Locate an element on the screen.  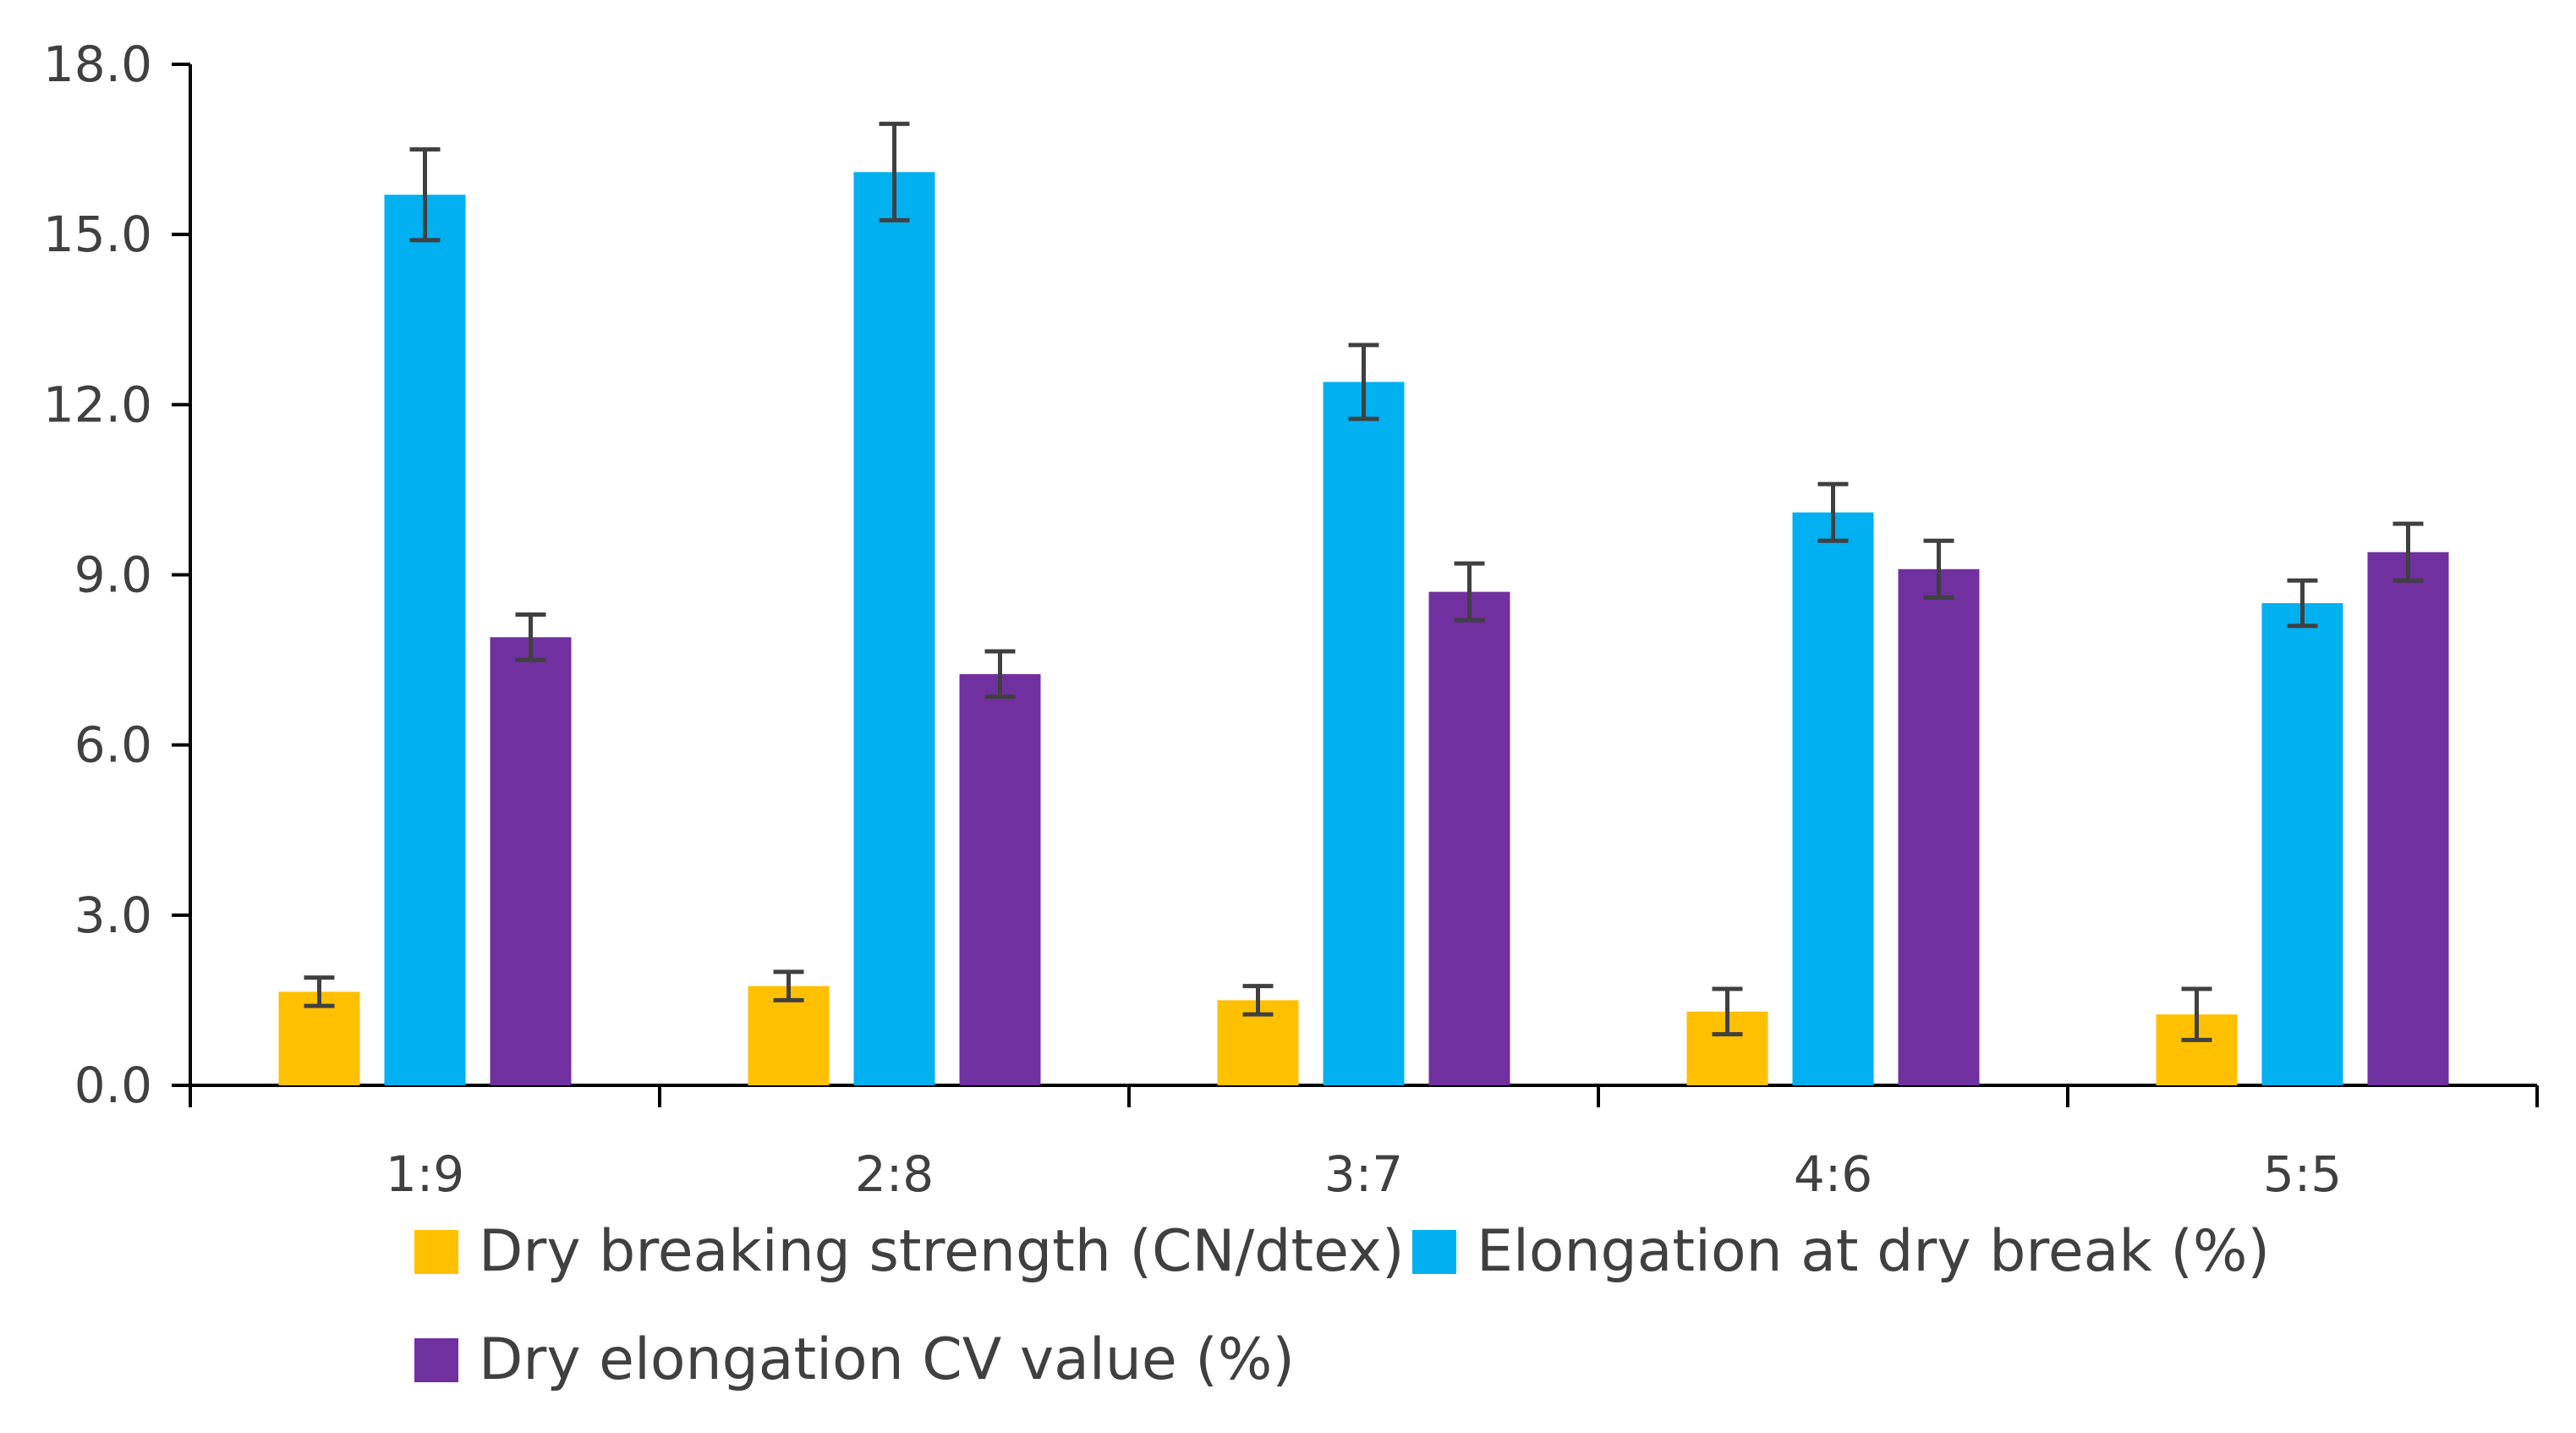
y-tick-label: 9.0 is located at coordinates (113, 575).